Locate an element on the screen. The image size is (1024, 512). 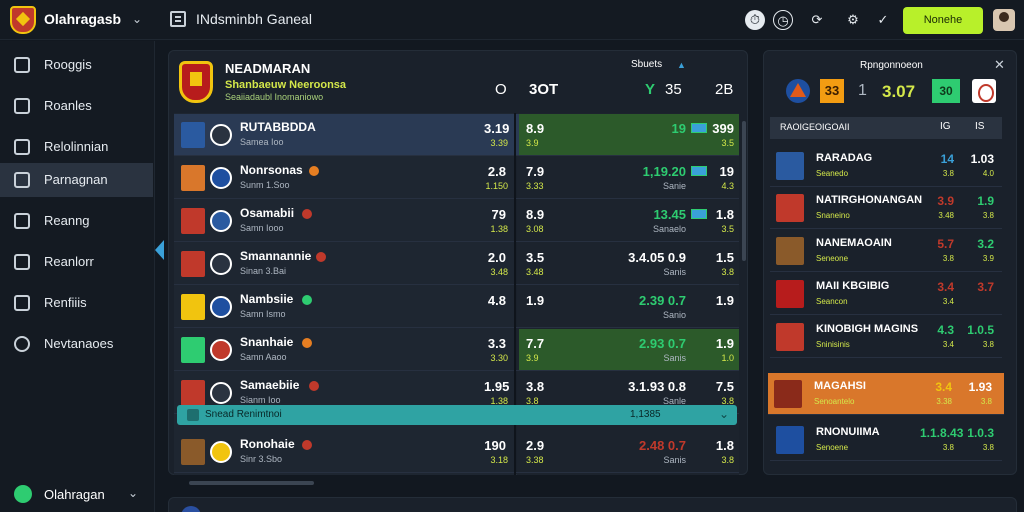
market-value: 13.45 is located at coordinates (669, 214).